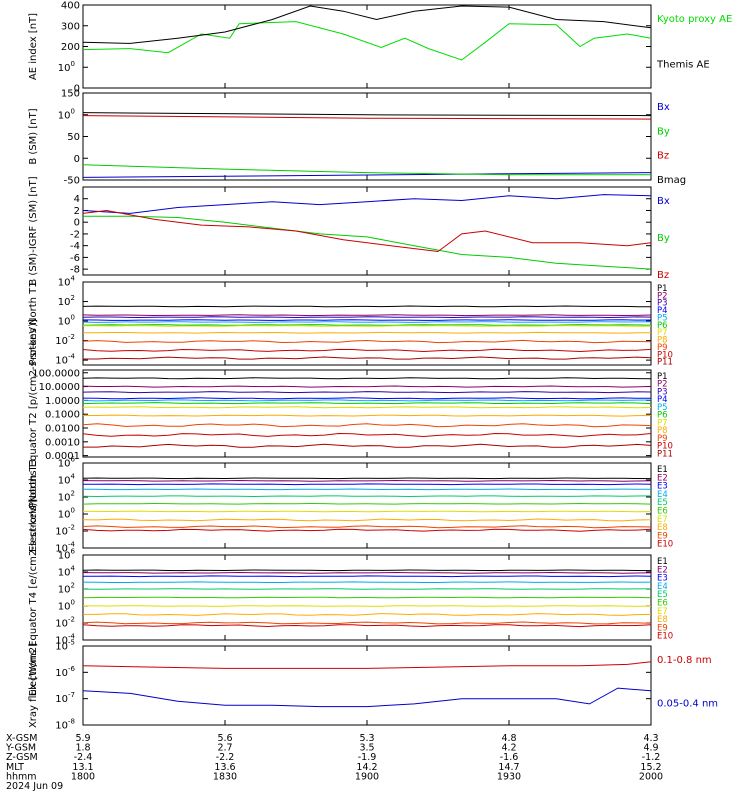  Describe the element at coordinates (65, 672) in the screenshot. I see `y-tick-label: 10-6` at that location.